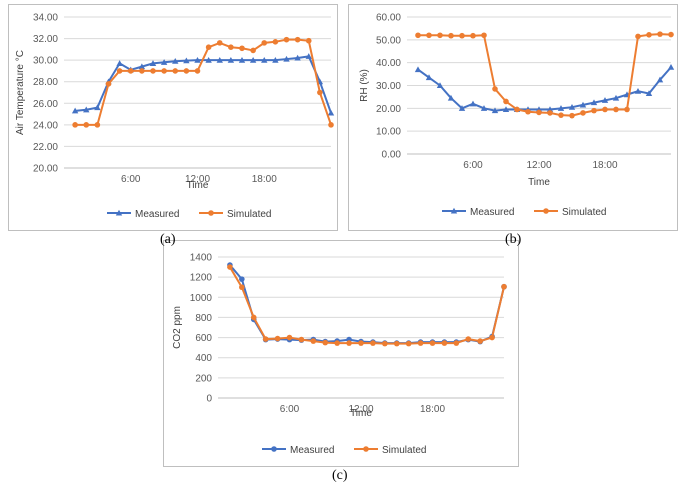 This screenshot has height=490, width=685. Describe the element at coordinates (203, 338) in the screenshot. I see `y-tick-label: 600` at that location.